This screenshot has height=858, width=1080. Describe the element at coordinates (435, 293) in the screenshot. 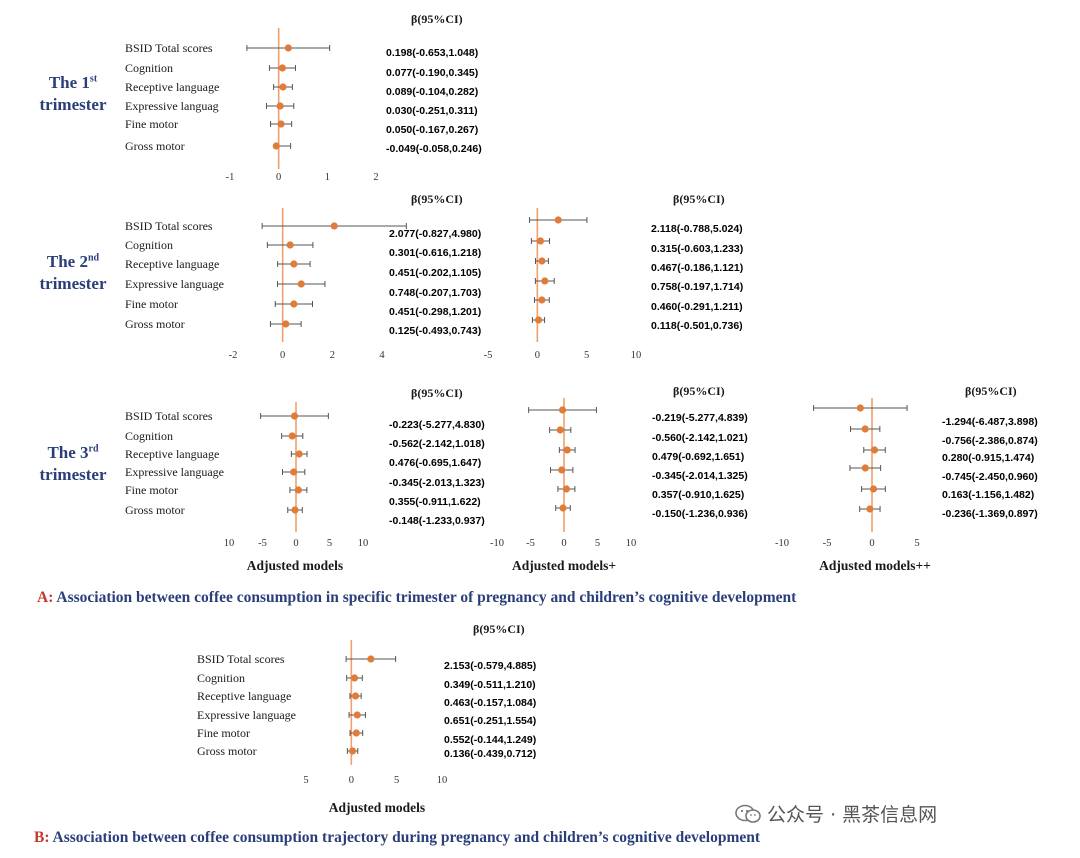

I see `ci-value-label: 0.748(-0.207,1.703)` at that location.